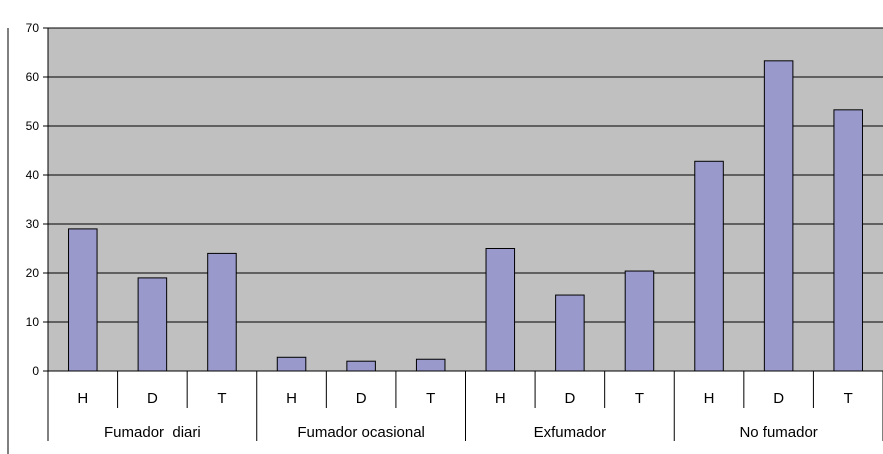  I want to click on x-group-label: Fumador ocasional, so click(361, 432).